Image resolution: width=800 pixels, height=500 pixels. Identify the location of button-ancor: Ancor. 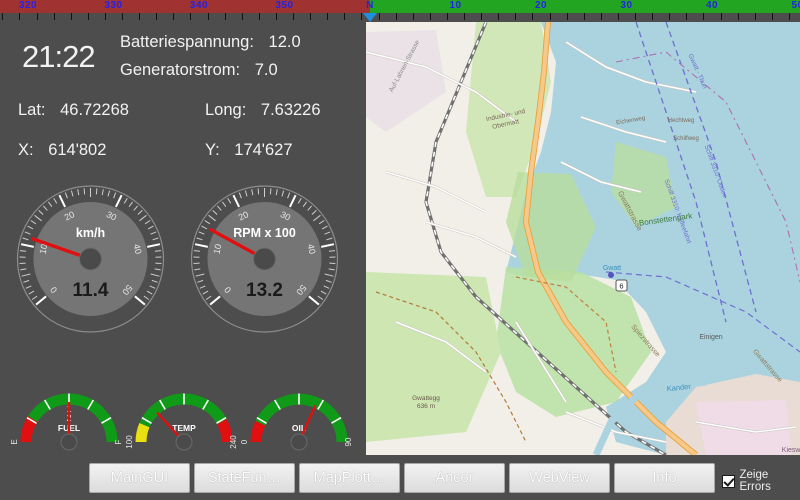
(454, 478).